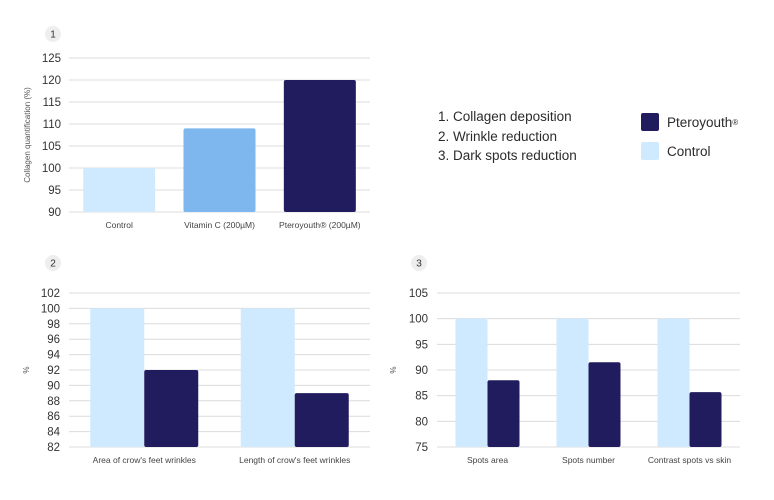 Image resolution: width=774 pixels, height=500 pixels. I want to click on x-category-label: Spots area, so click(487, 460).